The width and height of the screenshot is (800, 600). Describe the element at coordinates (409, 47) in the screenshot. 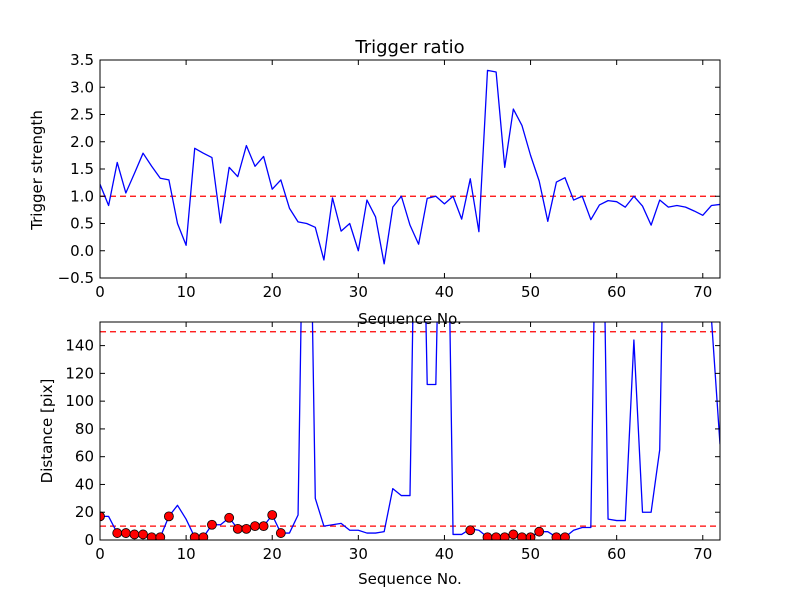

I see `chart-title: Trigger ratio` at that location.